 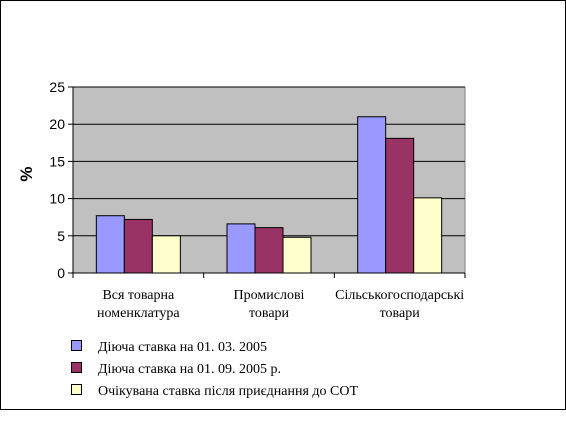 I want to click on legend-label: Очікувана ставка після приєднання до СОТ, so click(x=228, y=391).